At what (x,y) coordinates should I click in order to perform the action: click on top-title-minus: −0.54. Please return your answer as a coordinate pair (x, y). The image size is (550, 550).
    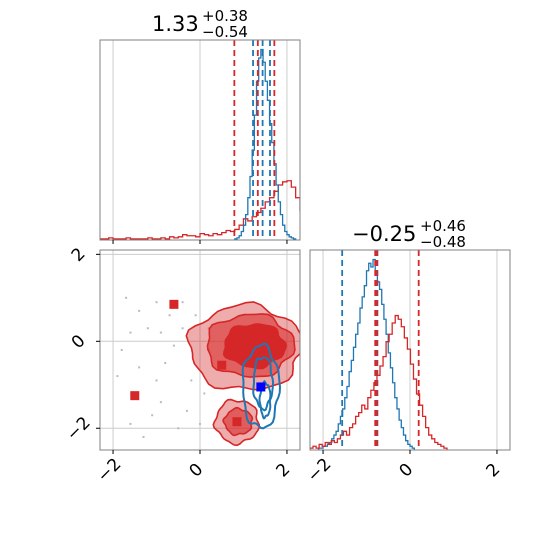
    Looking at the image, I should click on (225, 32).